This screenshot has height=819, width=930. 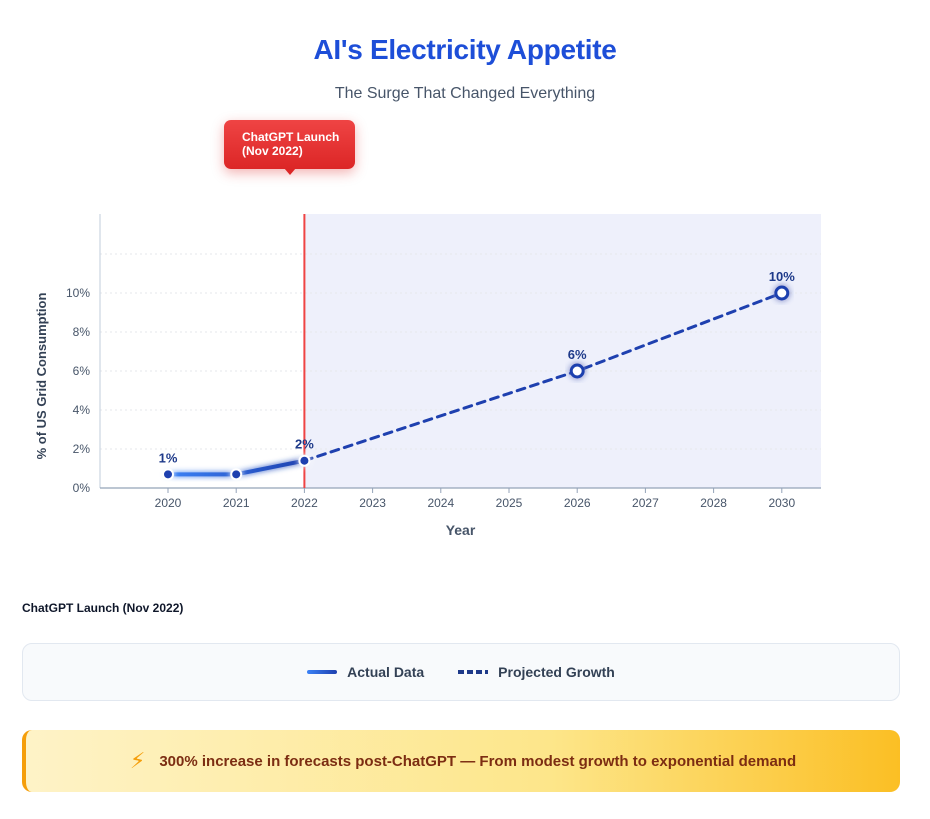 I want to click on x-tick-label: 2024, so click(x=440, y=503).